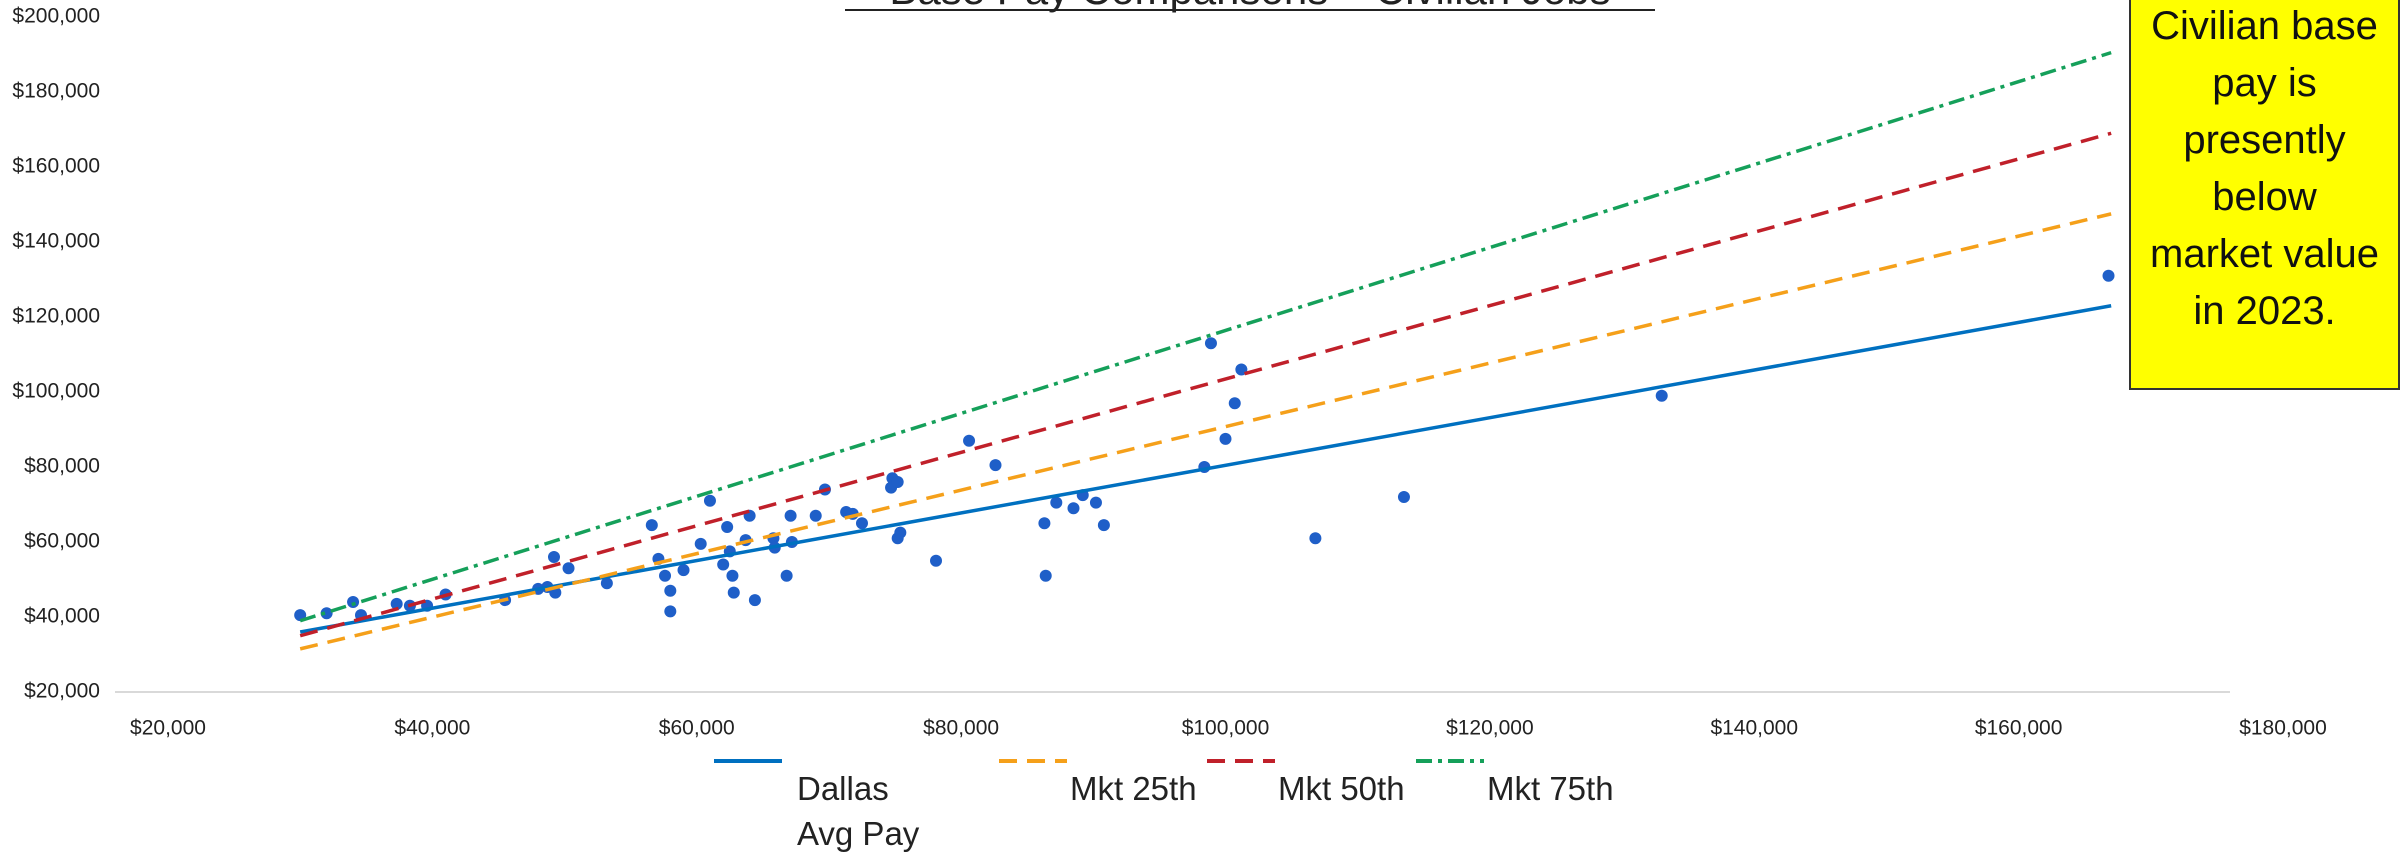 This screenshot has width=2402, height=857. Describe the element at coordinates (1490, 728) in the screenshot. I see `x-tick-label: $120,000` at that location.